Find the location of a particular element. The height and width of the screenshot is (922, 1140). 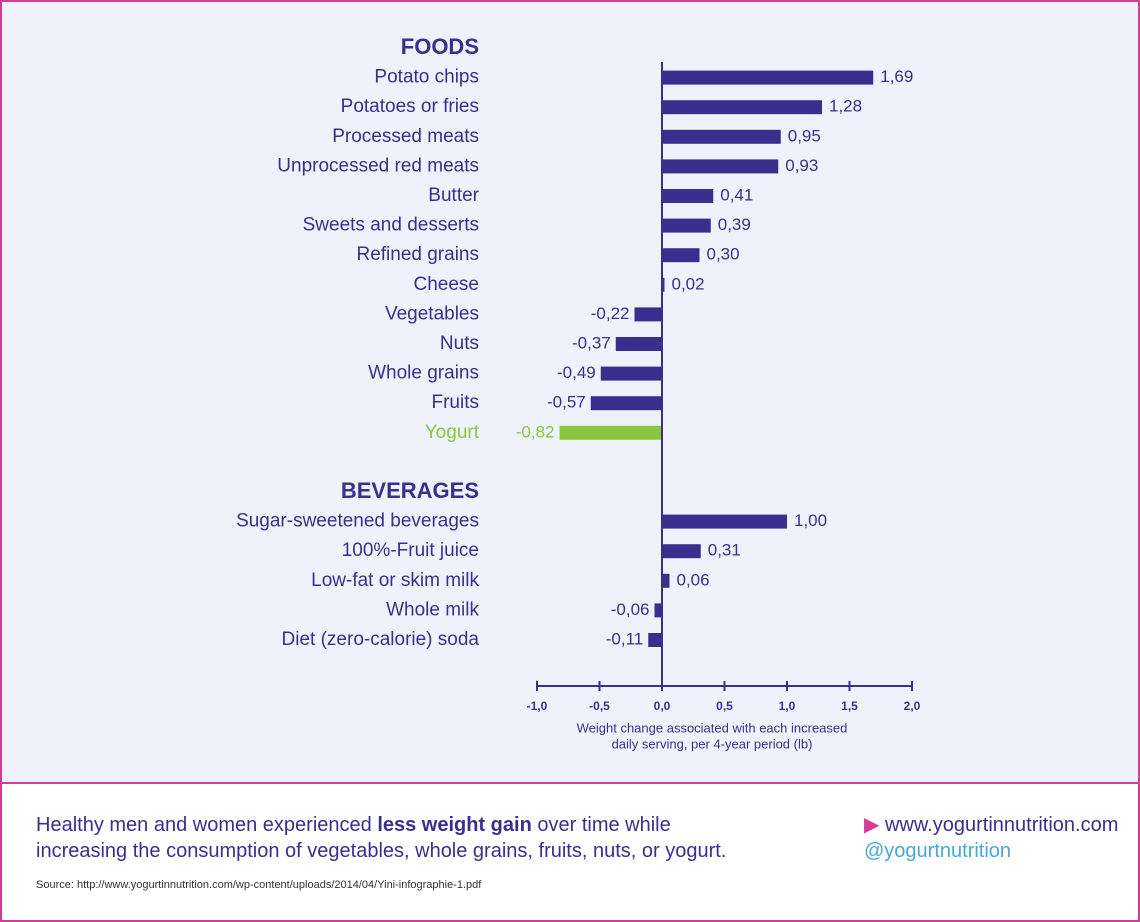

category-label: Fruits is located at coordinates (456, 402).